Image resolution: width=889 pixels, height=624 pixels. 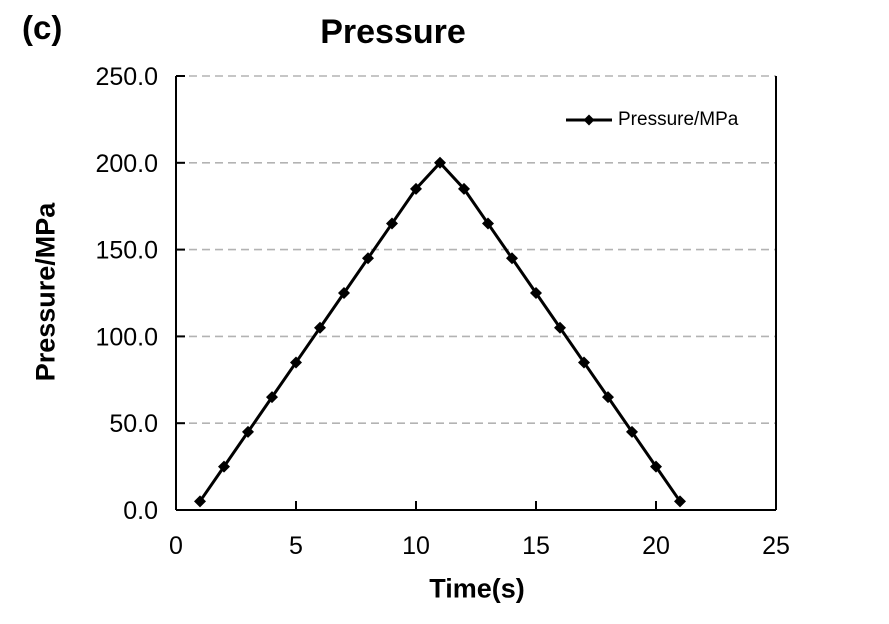 I want to click on x-tick-label: 20, so click(x=656, y=546).